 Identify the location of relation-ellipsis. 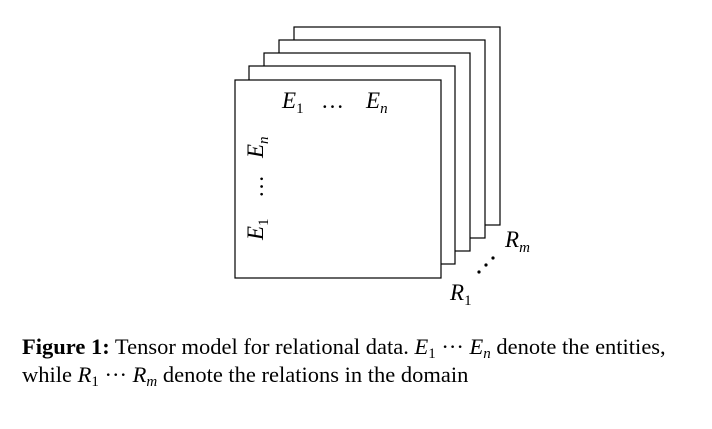
(486, 265).